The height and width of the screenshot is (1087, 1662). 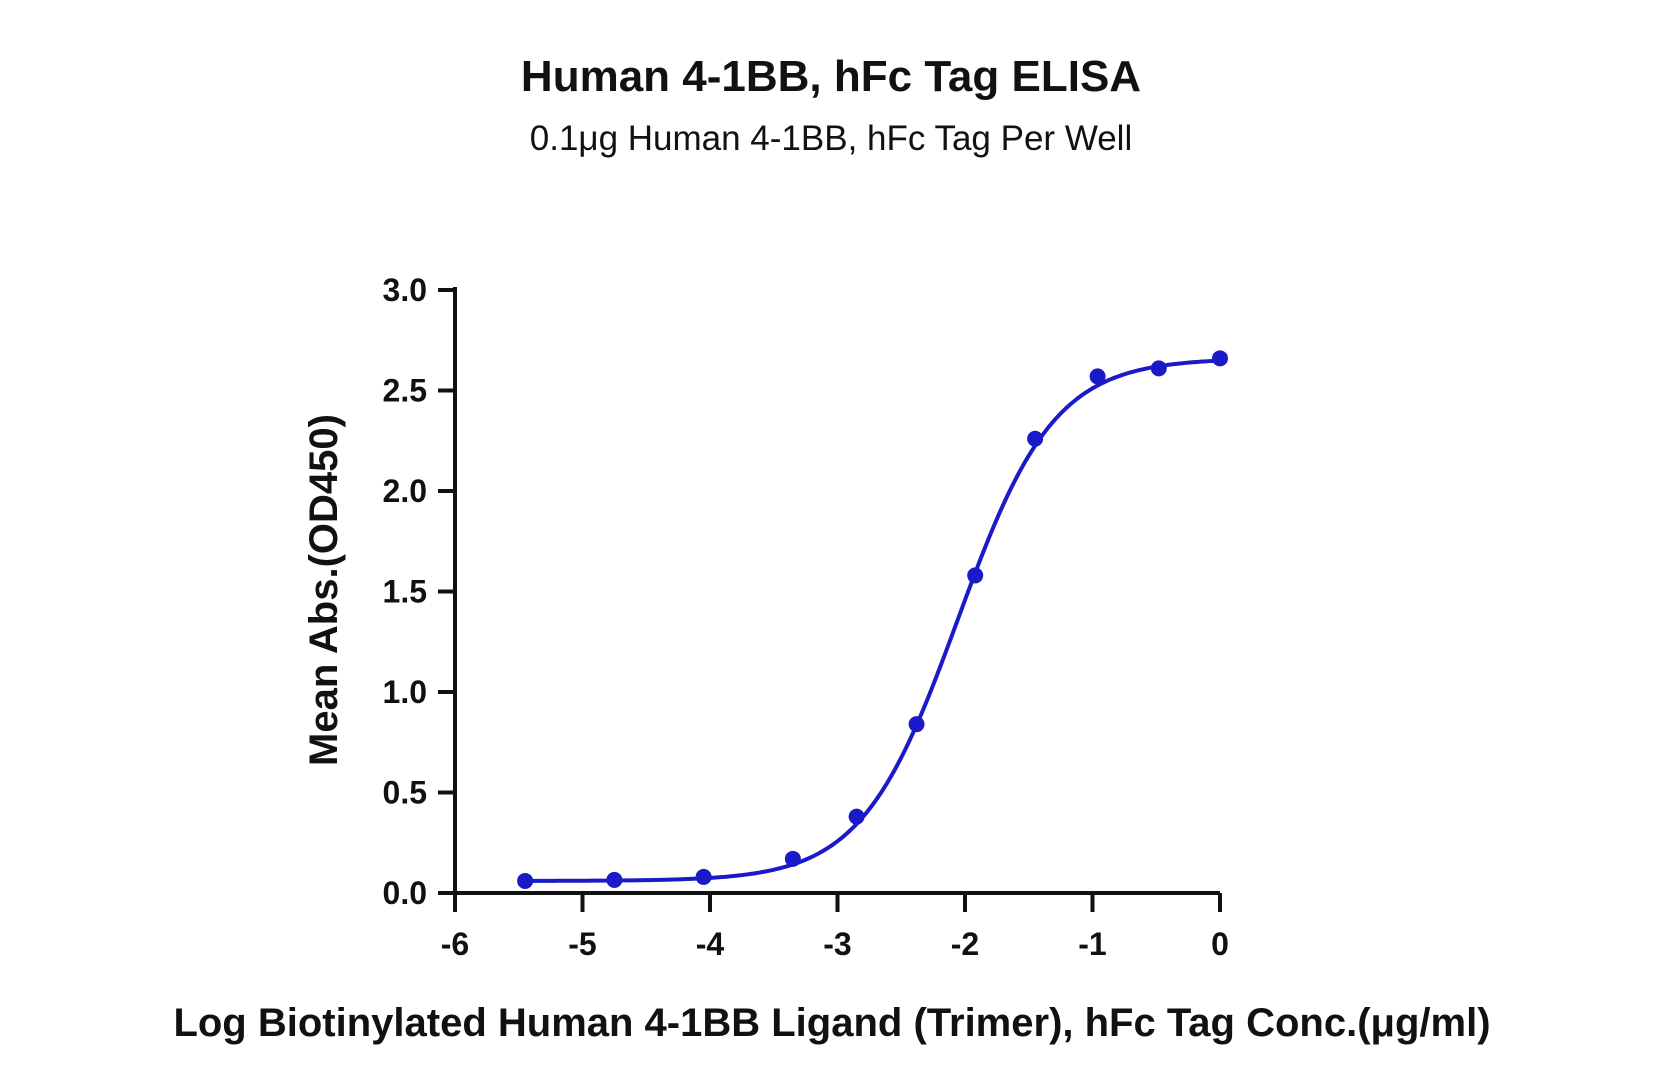 I want to click on y-tick-label: 2.0, so click(x=405, y=491).